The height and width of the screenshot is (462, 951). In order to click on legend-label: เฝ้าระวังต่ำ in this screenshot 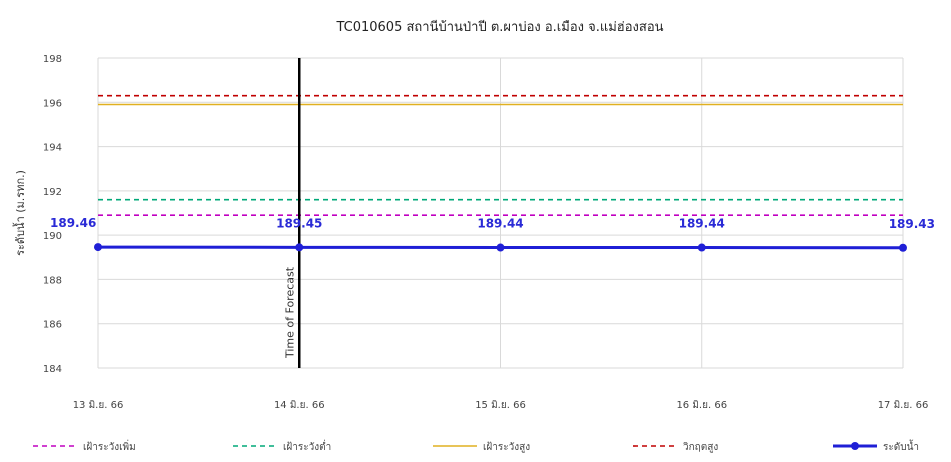, I will do `click(307, 446)`.